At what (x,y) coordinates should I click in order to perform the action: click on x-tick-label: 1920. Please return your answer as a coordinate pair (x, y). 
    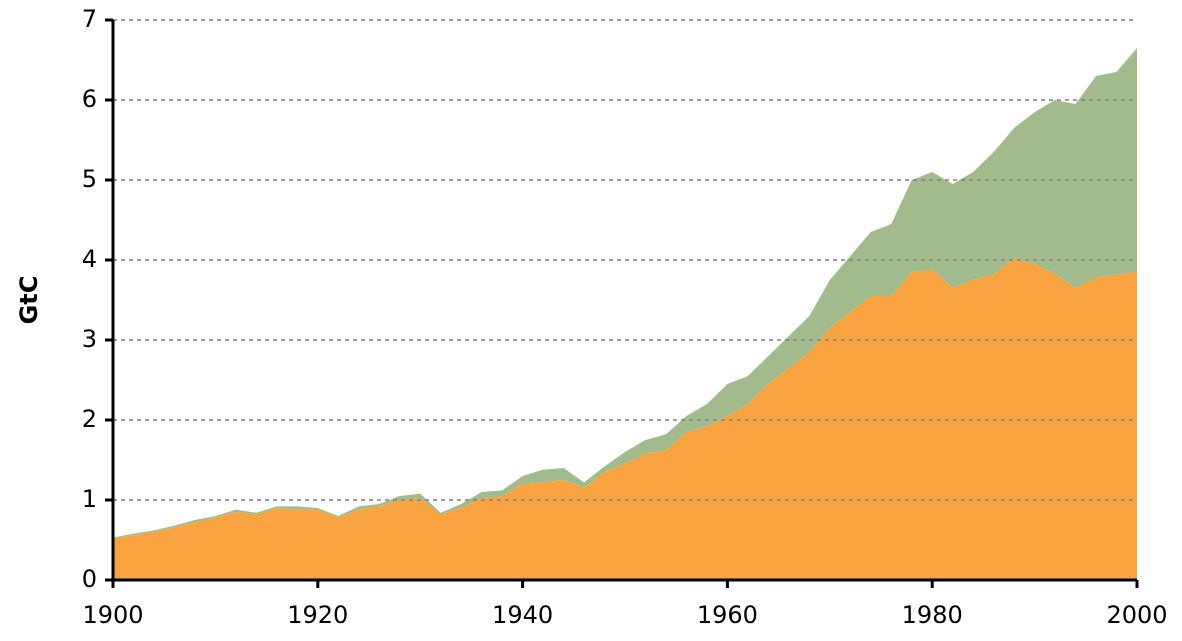
    Looking at the image, I should click on (317, 615).